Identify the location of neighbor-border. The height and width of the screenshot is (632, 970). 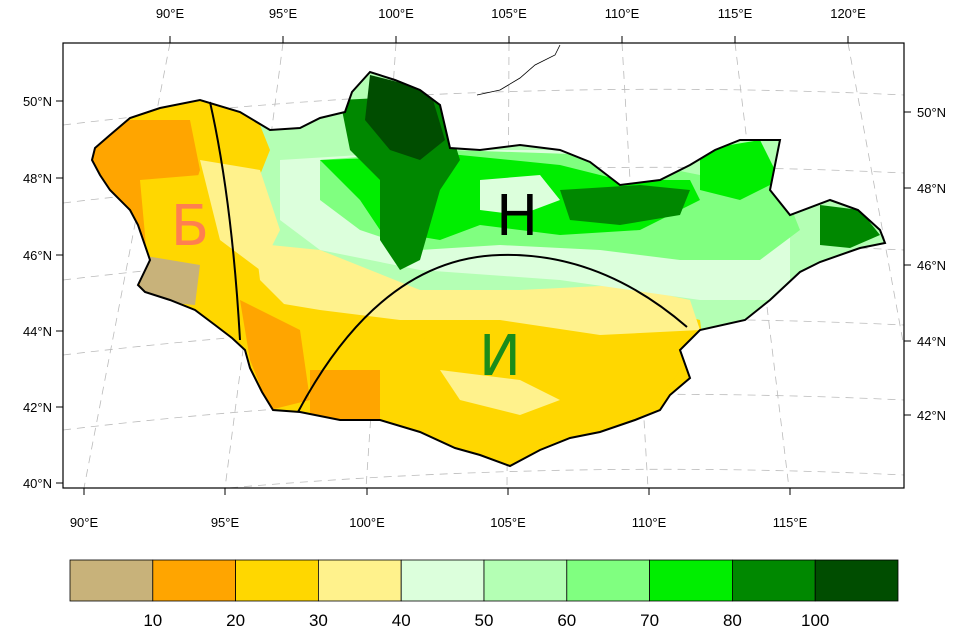
(518, 70).